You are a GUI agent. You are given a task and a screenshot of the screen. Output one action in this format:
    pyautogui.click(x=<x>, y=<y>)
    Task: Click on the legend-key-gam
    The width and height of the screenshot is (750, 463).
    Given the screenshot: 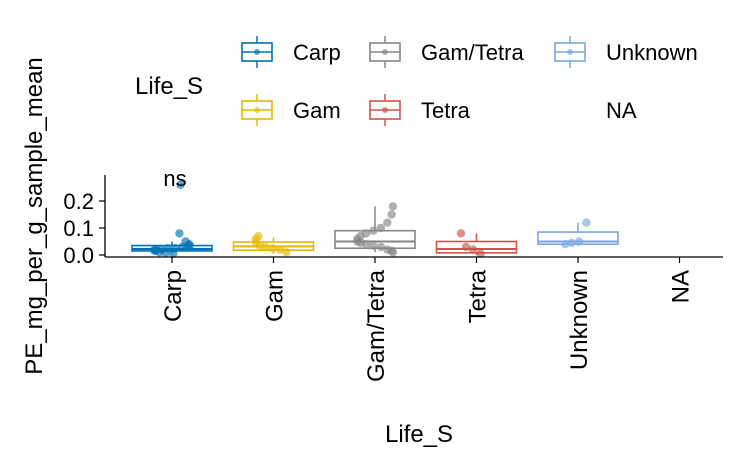 What is the action you would take?
    pyautogui.click(x=257, y=110)
    